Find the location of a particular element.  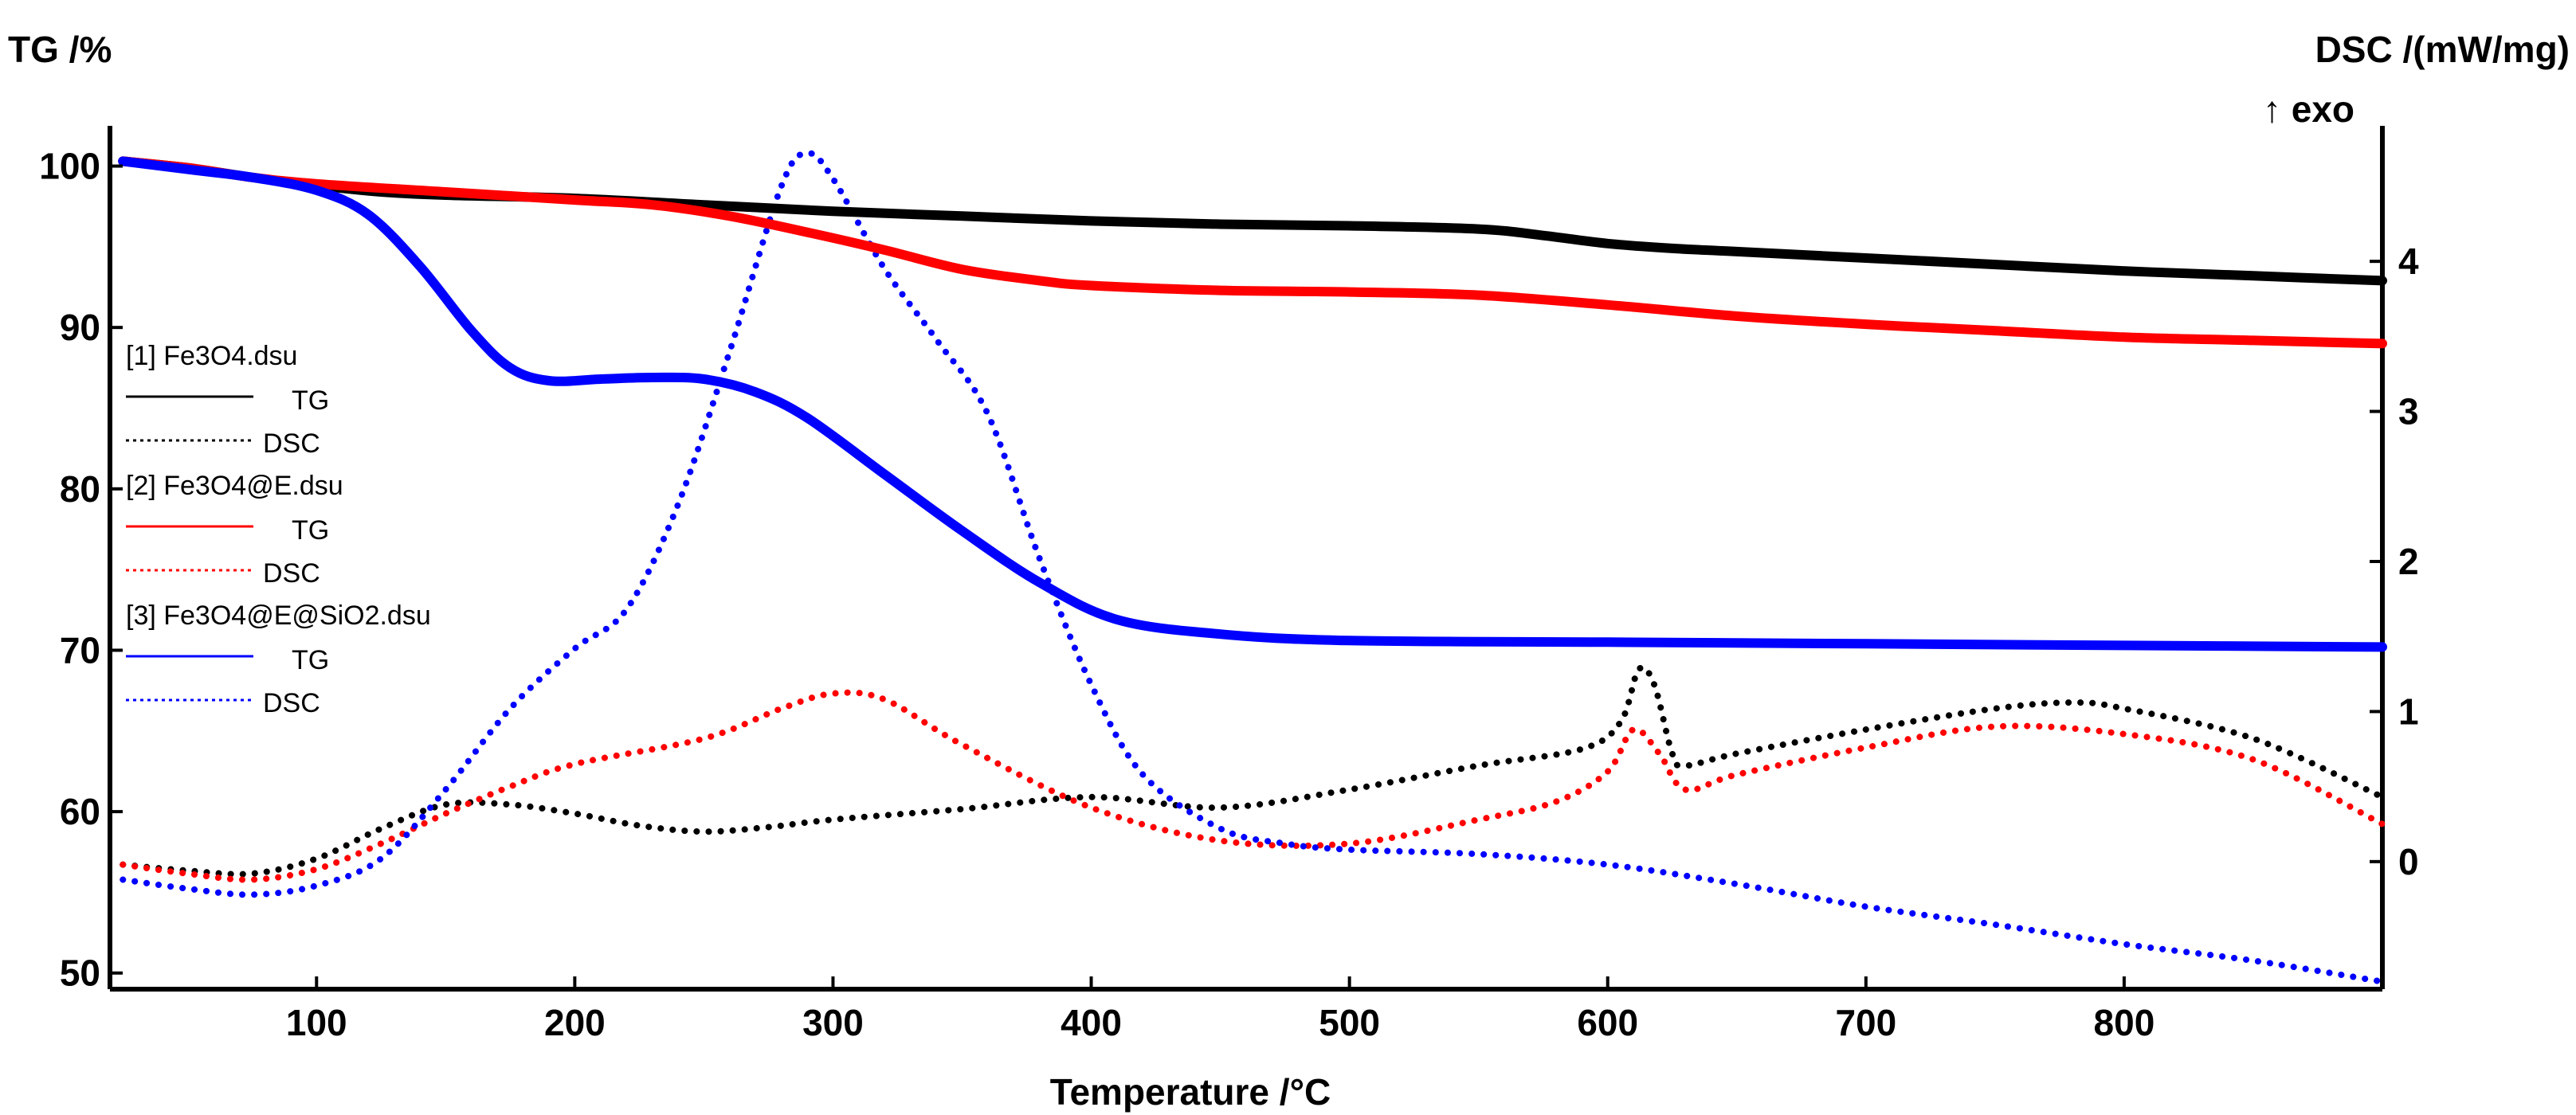

left-y-tick-label: 80 is located at coordinates (80, 489).